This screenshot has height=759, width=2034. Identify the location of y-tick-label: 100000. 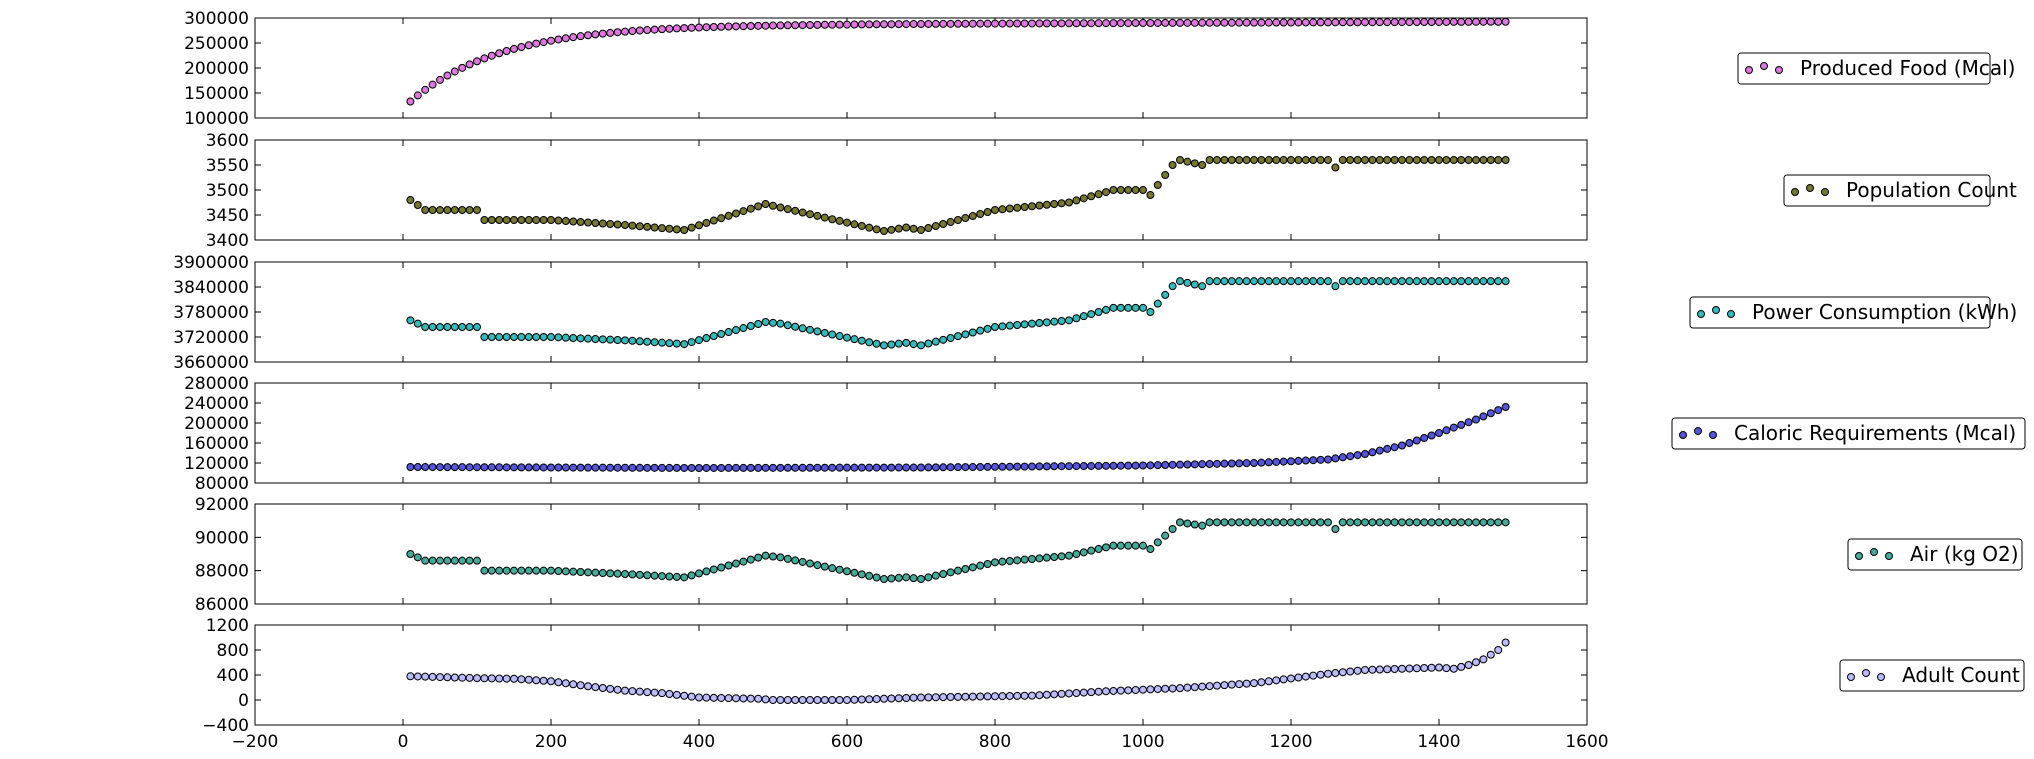
(216, 119).